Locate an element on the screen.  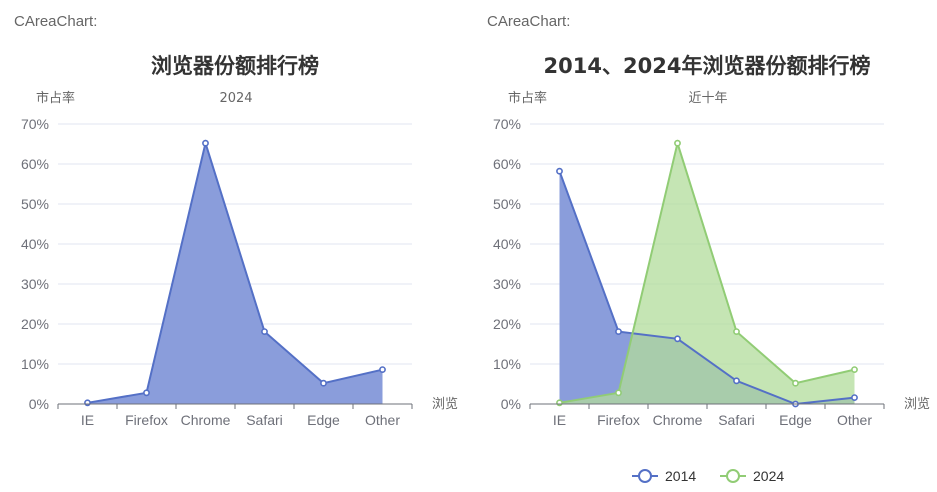
legend-marker-2024 is located at coordinates (733, 476).